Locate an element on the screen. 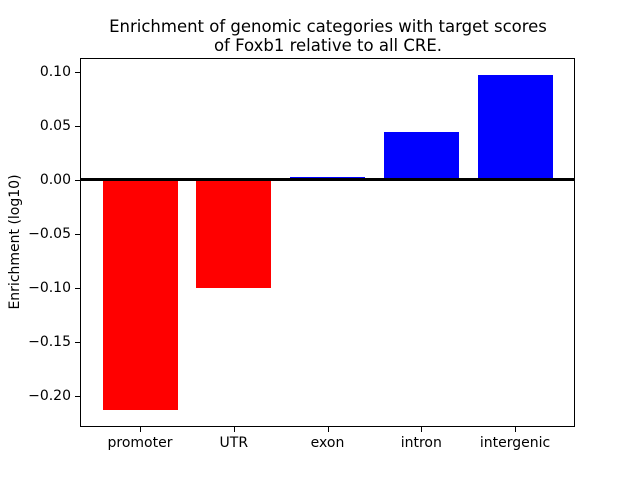 Image resolution: width=640 pixels, height=480 pixels. y-axis-label: Enrichment (log10) is located at coordinates (15, 242).